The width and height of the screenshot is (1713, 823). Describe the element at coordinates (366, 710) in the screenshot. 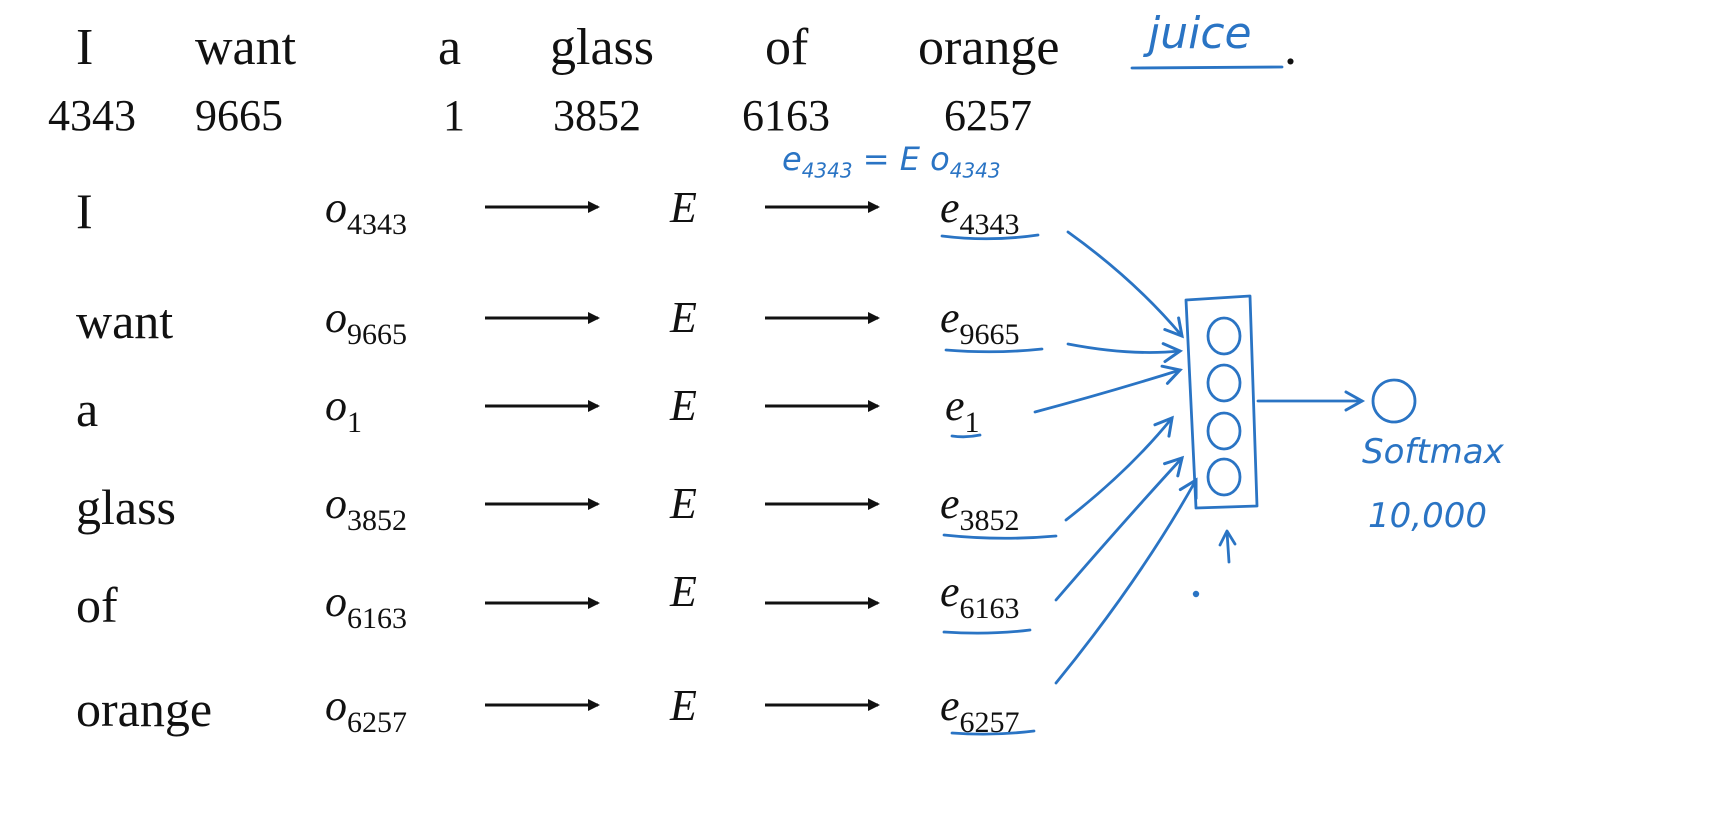

I see `onehot-vector: o6257` at that location.